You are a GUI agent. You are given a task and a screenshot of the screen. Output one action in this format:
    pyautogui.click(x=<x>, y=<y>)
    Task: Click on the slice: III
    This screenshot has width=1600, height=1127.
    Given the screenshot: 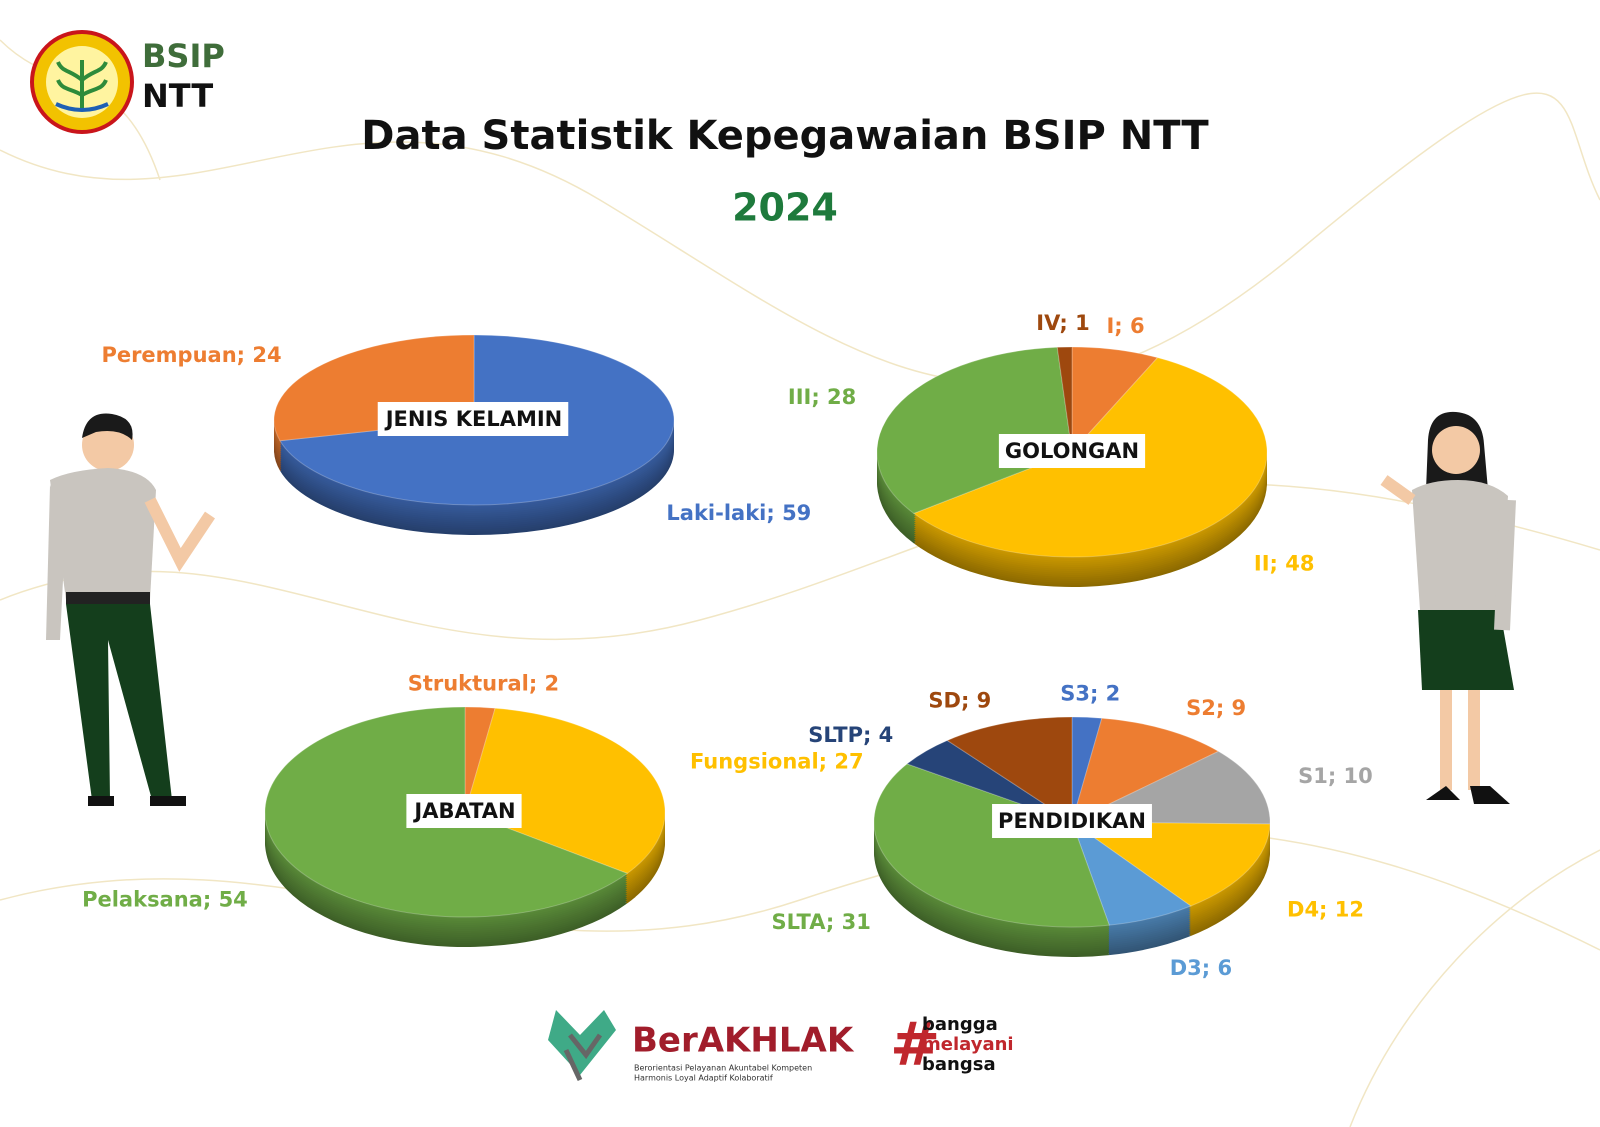 What is the action you would take?
    pyautogui.click(x=974, y=430)
    